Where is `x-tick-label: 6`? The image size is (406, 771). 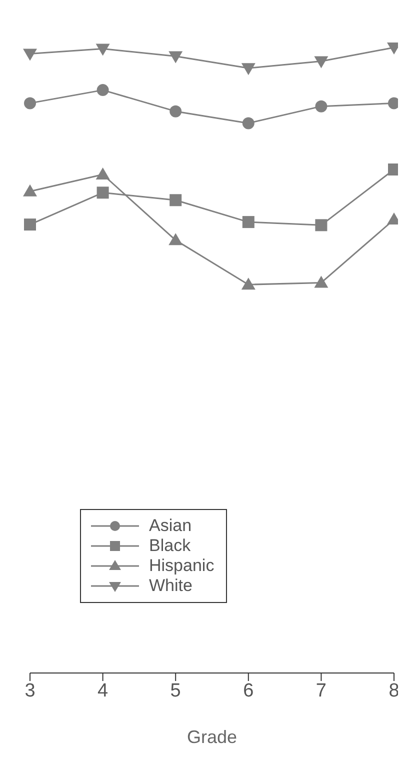 x-tick-label: 6 is located at coordinates (248, 691).